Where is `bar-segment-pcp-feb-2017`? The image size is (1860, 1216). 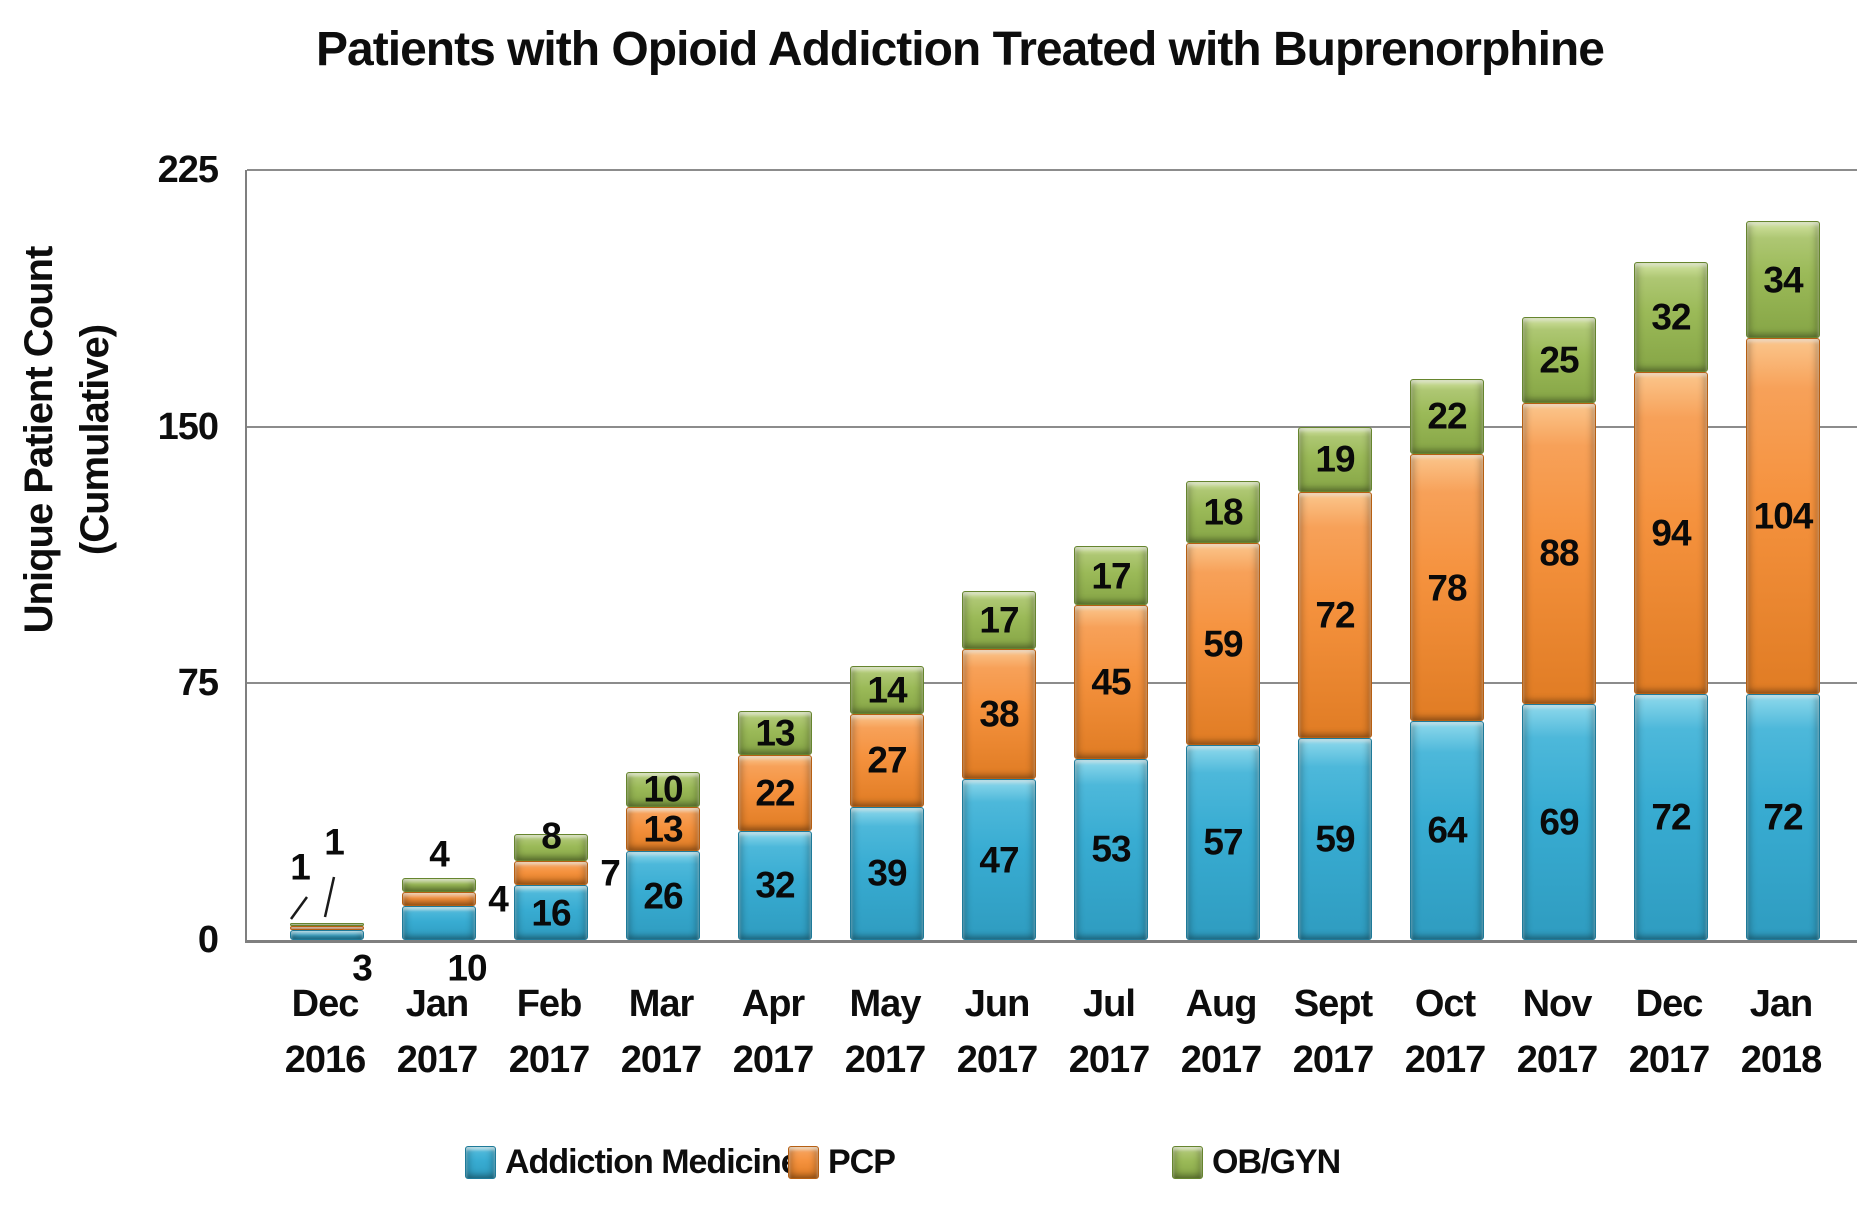 bar-segment-pcp-feb-2017 is located at coordinates (551, 873).